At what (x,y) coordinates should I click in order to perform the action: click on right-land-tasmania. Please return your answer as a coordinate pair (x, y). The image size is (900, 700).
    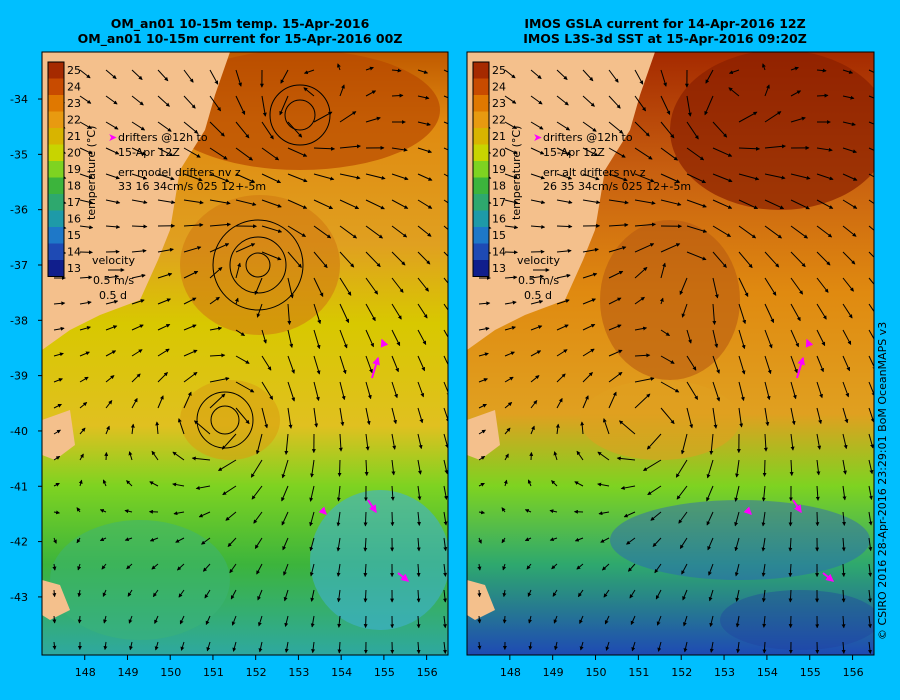
    Looking at the image, I should click on (481, 600).